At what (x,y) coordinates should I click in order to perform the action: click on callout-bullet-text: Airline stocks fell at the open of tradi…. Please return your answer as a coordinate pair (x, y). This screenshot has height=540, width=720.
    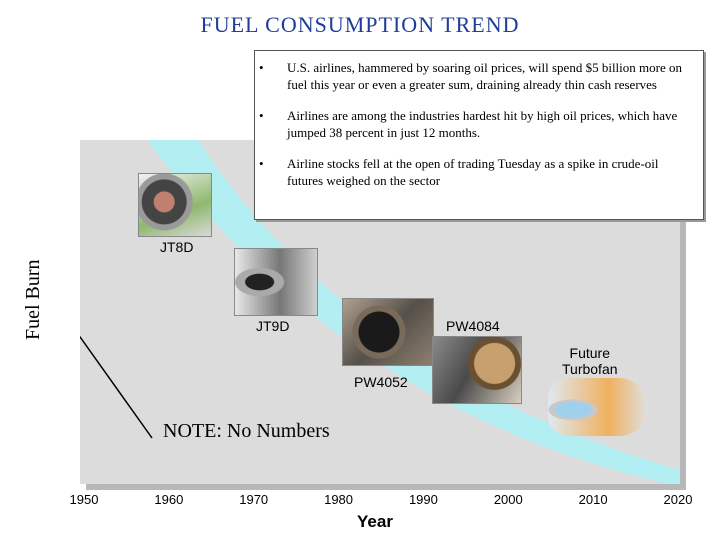
    Looking at the image, I should click on (473, 172).